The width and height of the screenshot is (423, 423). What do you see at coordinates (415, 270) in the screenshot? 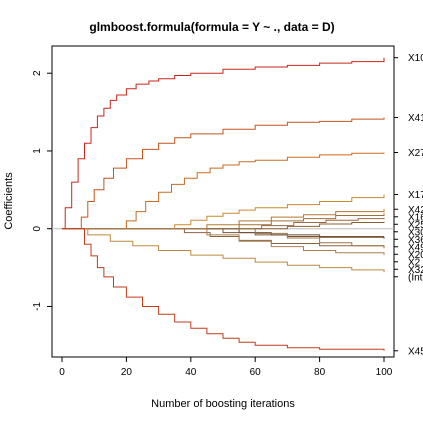
I see `series-label: X32` at bounding box center [415, 270].